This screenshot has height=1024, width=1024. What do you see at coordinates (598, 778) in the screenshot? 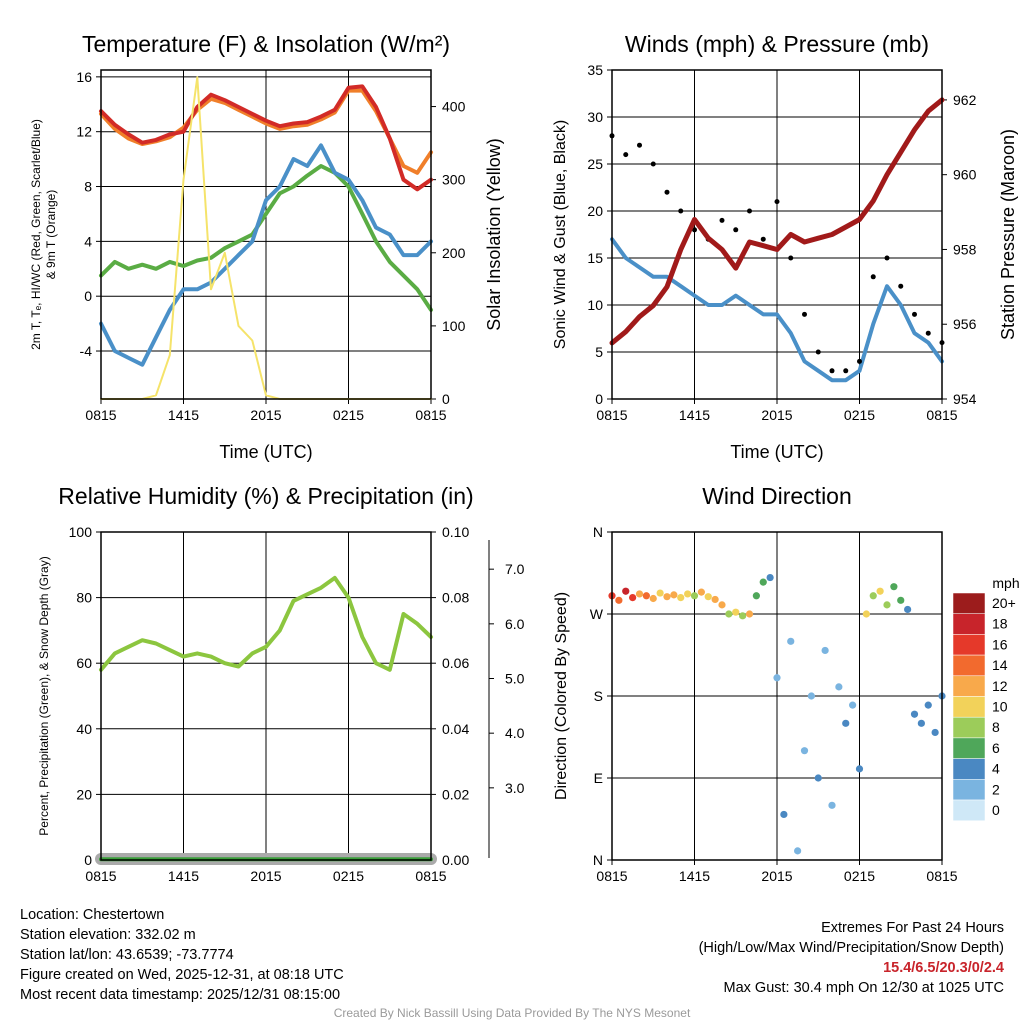
I see `wdir-ytick-label: E` at bounding box center [598, 778].